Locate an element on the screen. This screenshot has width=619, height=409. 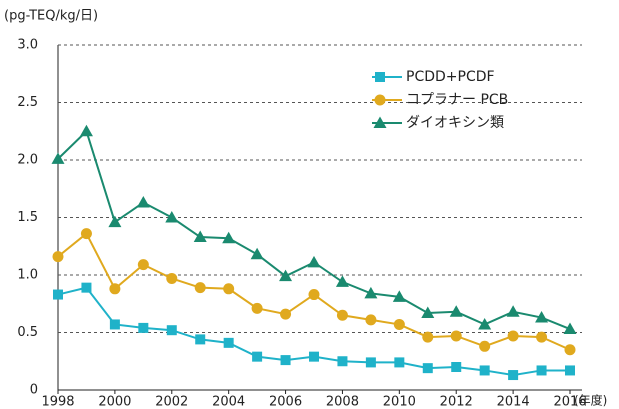
x-tick-label: 2006 is located at coordinates (285, 402).